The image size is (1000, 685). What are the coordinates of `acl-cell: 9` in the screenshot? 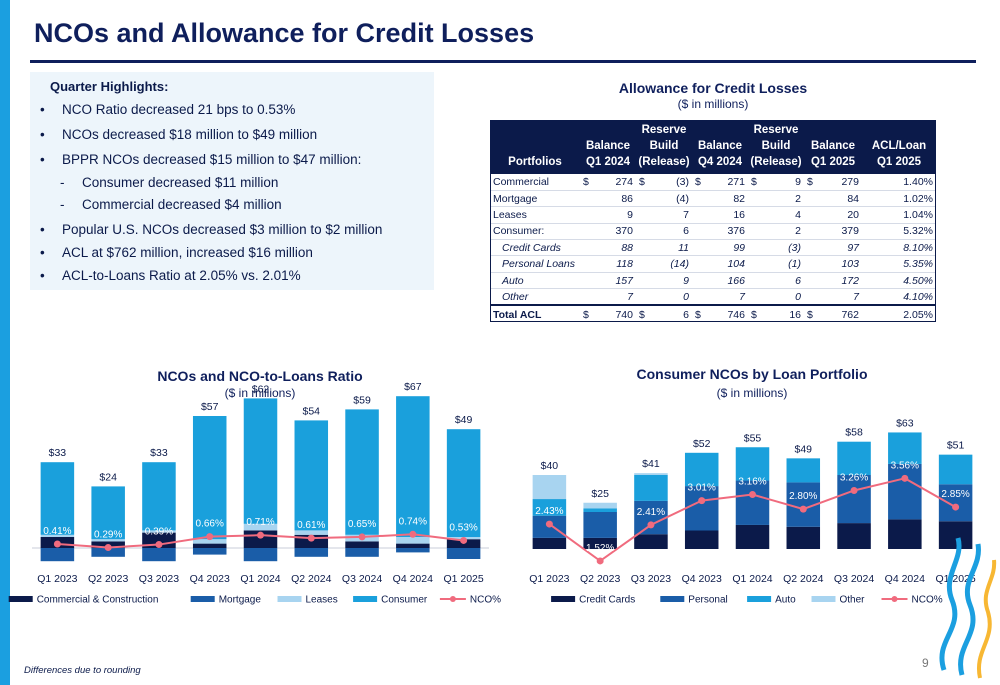 It's located at (608, 215).